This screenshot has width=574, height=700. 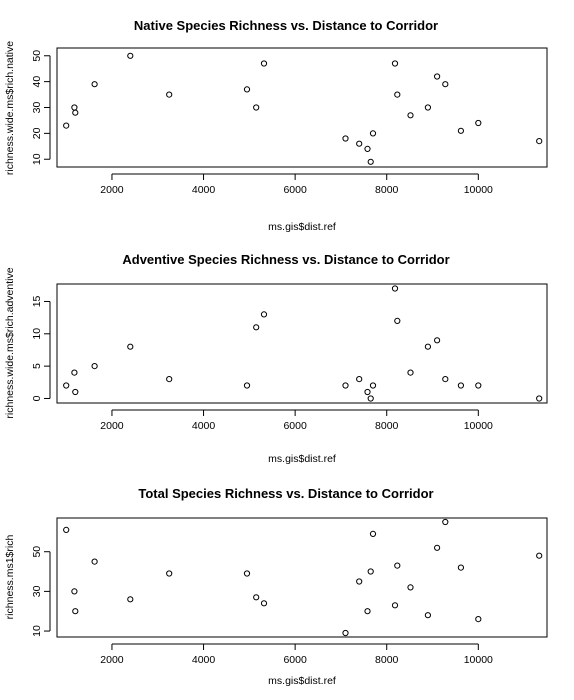 What do you see at coordinates (37, 133) in the screenshot?
I see `y-tick-label: 20` at bounding box center [37, 133].